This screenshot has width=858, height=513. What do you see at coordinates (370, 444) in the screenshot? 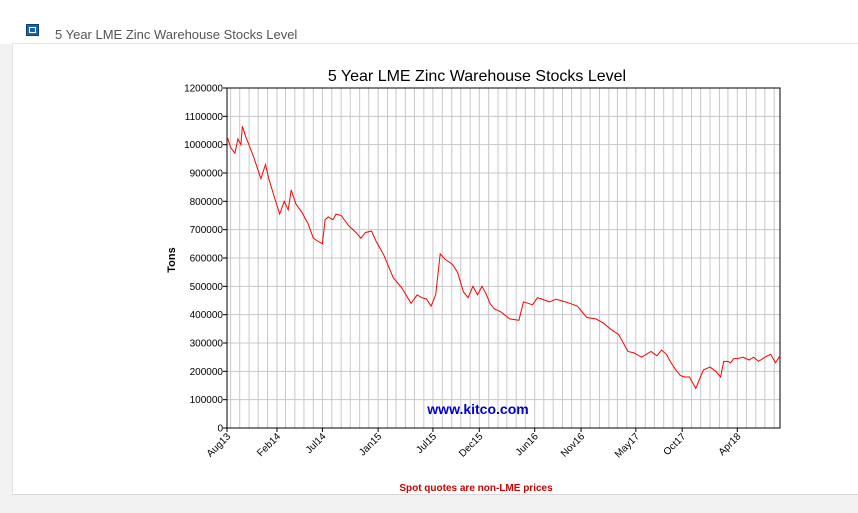
I see `x-tick-label: Jan15` at bounding box center [370, 444].